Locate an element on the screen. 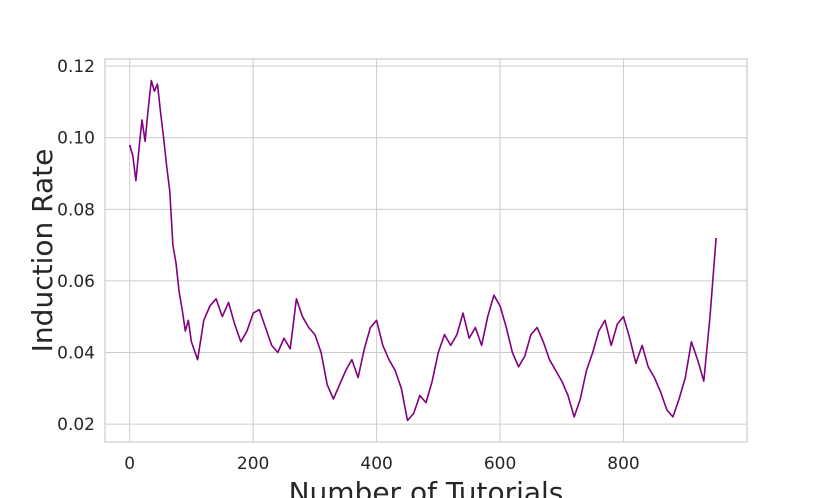  x-tick-labels: 0 200 400 600 800 is located at coordinates (381, 464).